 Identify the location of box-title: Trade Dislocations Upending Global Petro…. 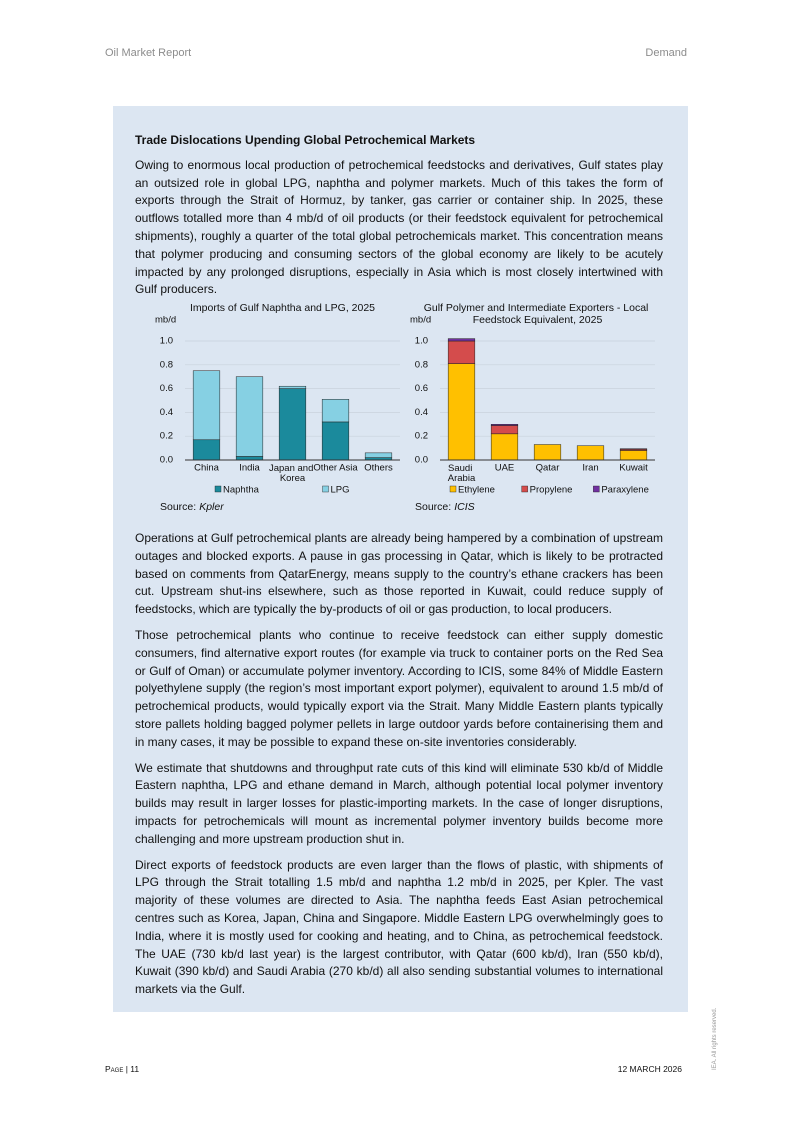
(305, 140).